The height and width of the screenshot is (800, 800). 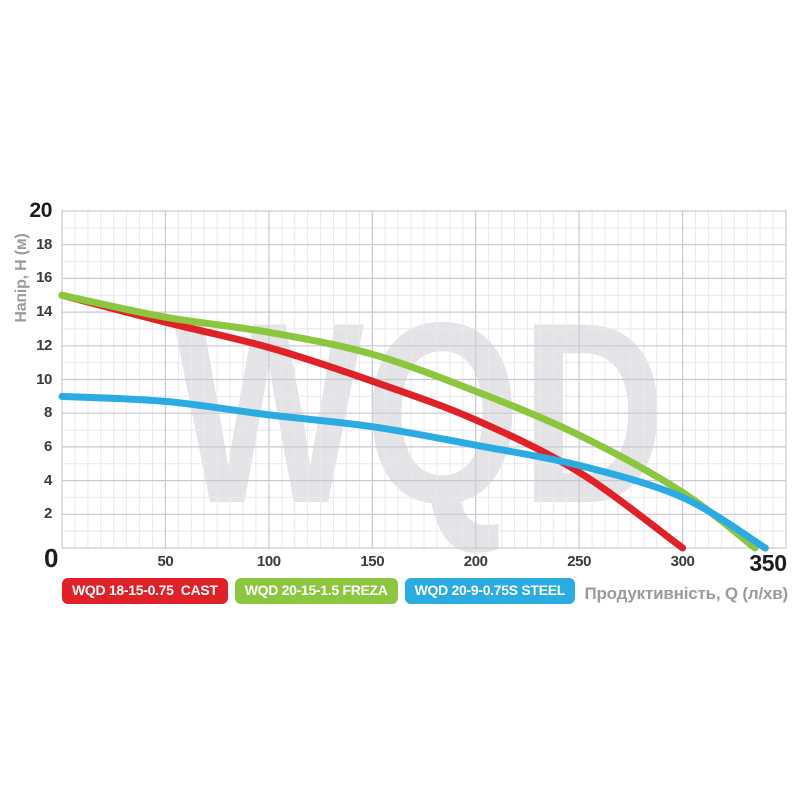 I want to click on x-tick-label-max: 350, so click(x=768, y=563).